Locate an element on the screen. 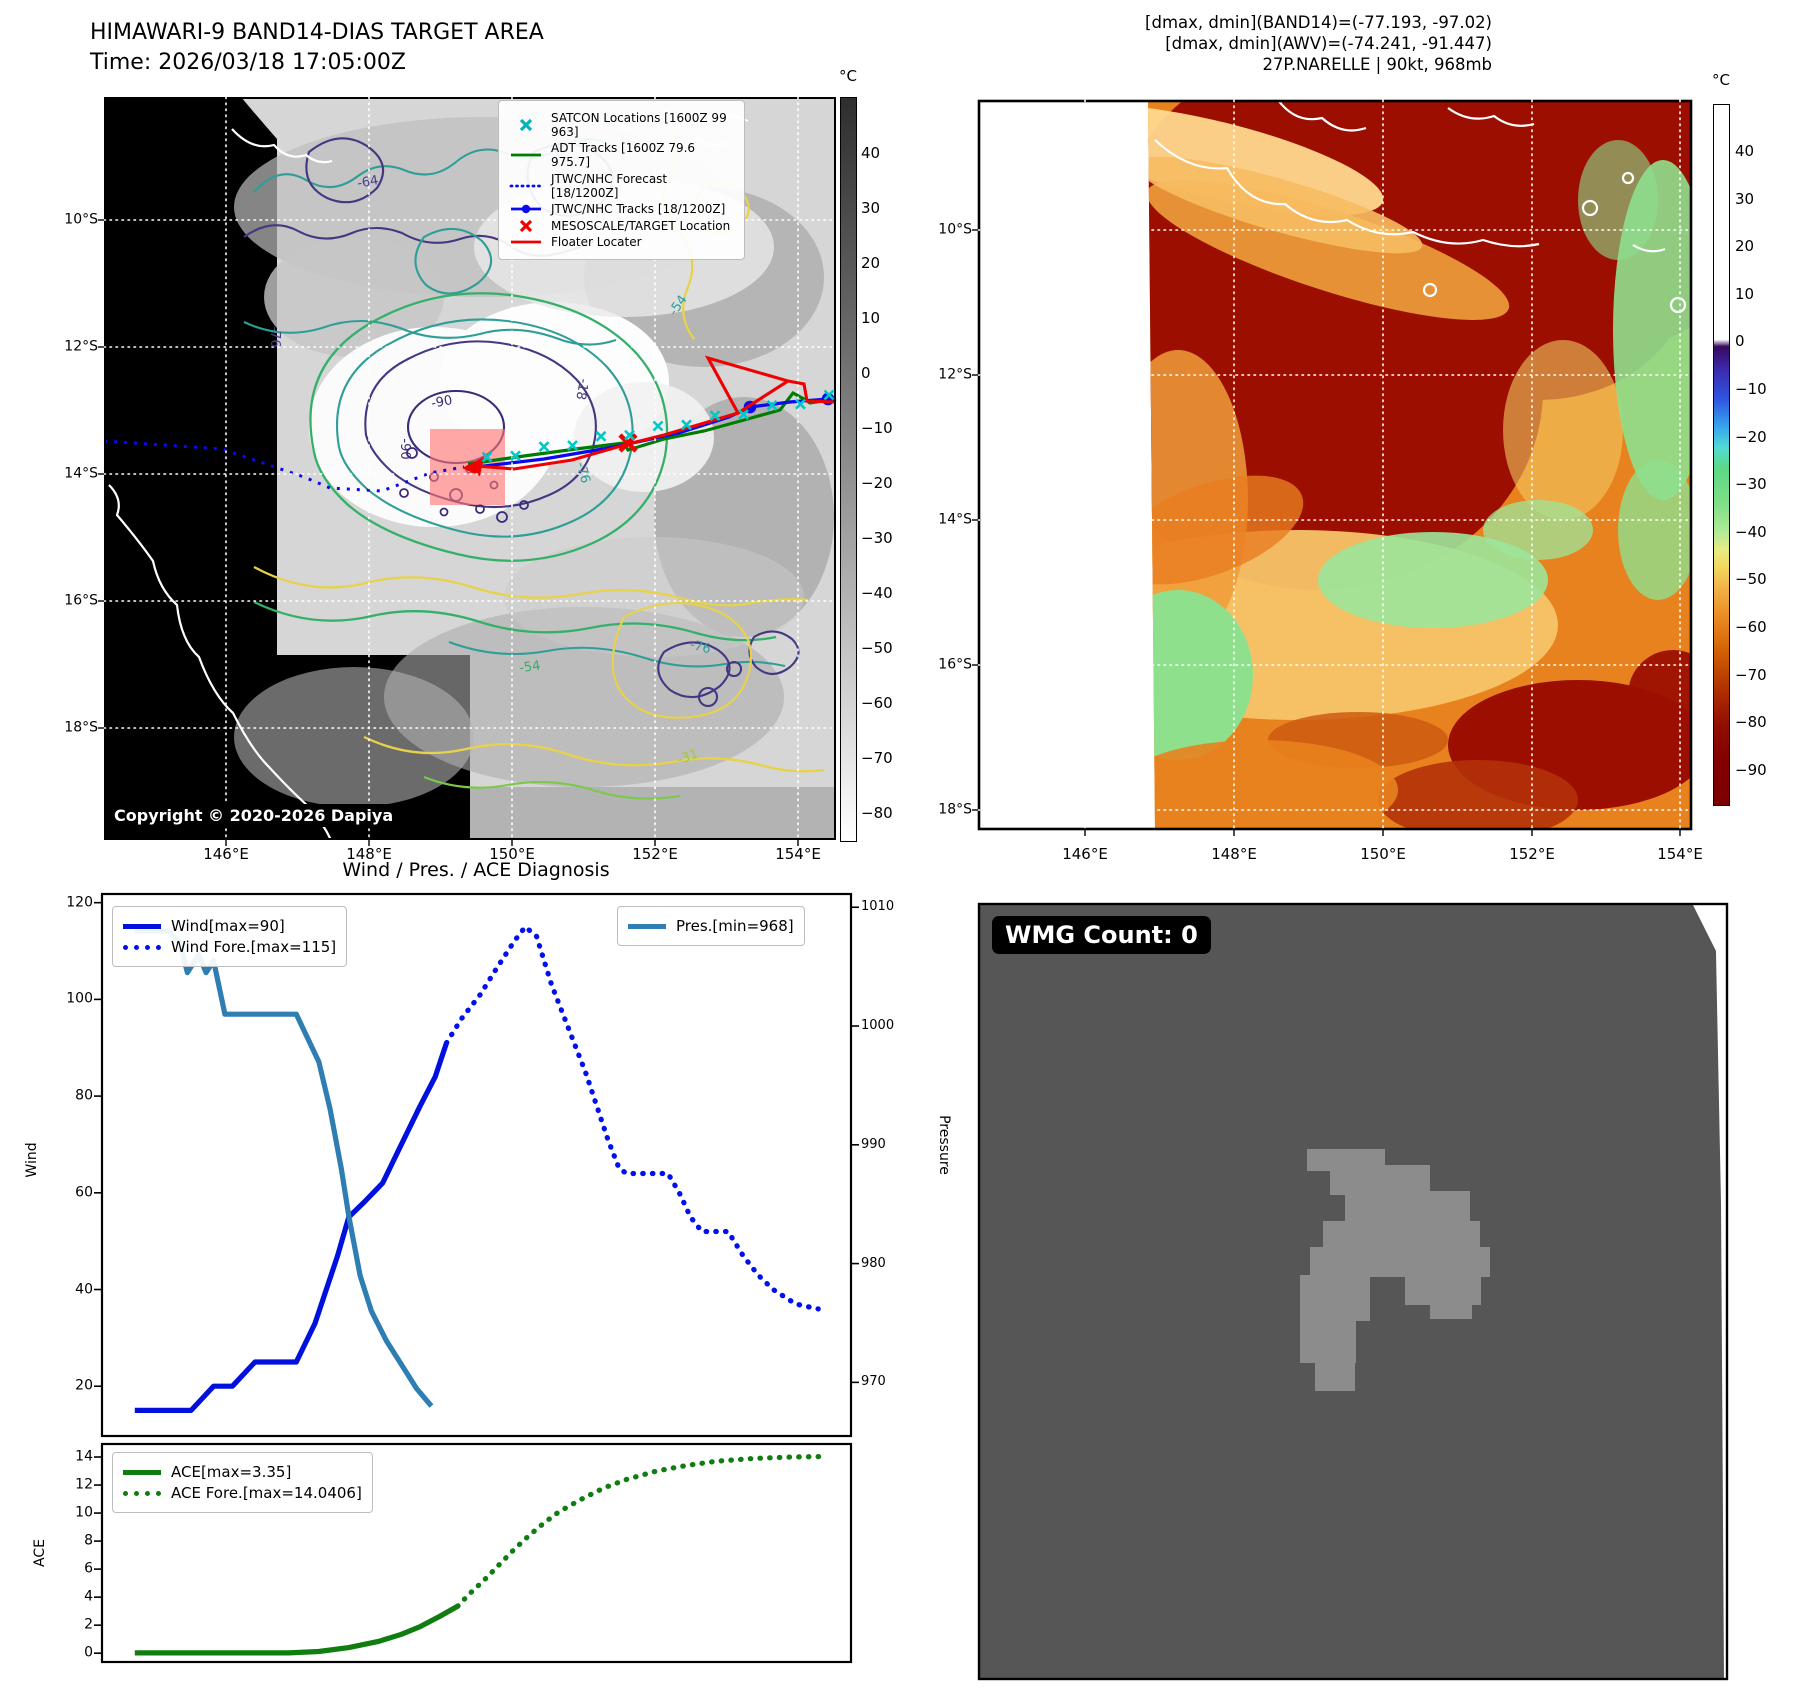 Image resolution: width=1797 pixels, height=1690 pixels. map2-x-tick: 152°E is located at coordinates (1532, 854).